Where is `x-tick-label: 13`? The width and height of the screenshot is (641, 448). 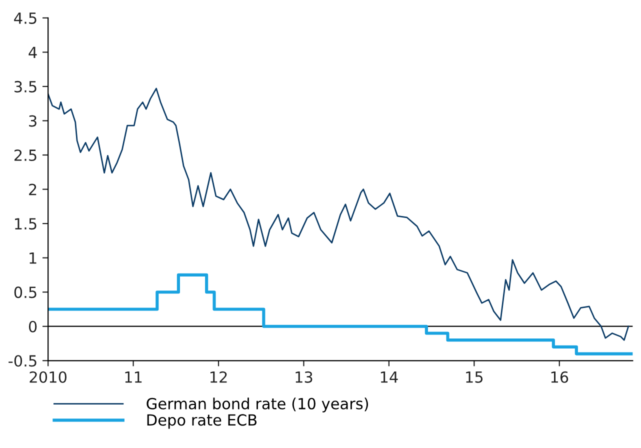 x-tick-label: 13 is located at coordinates (304, 377).